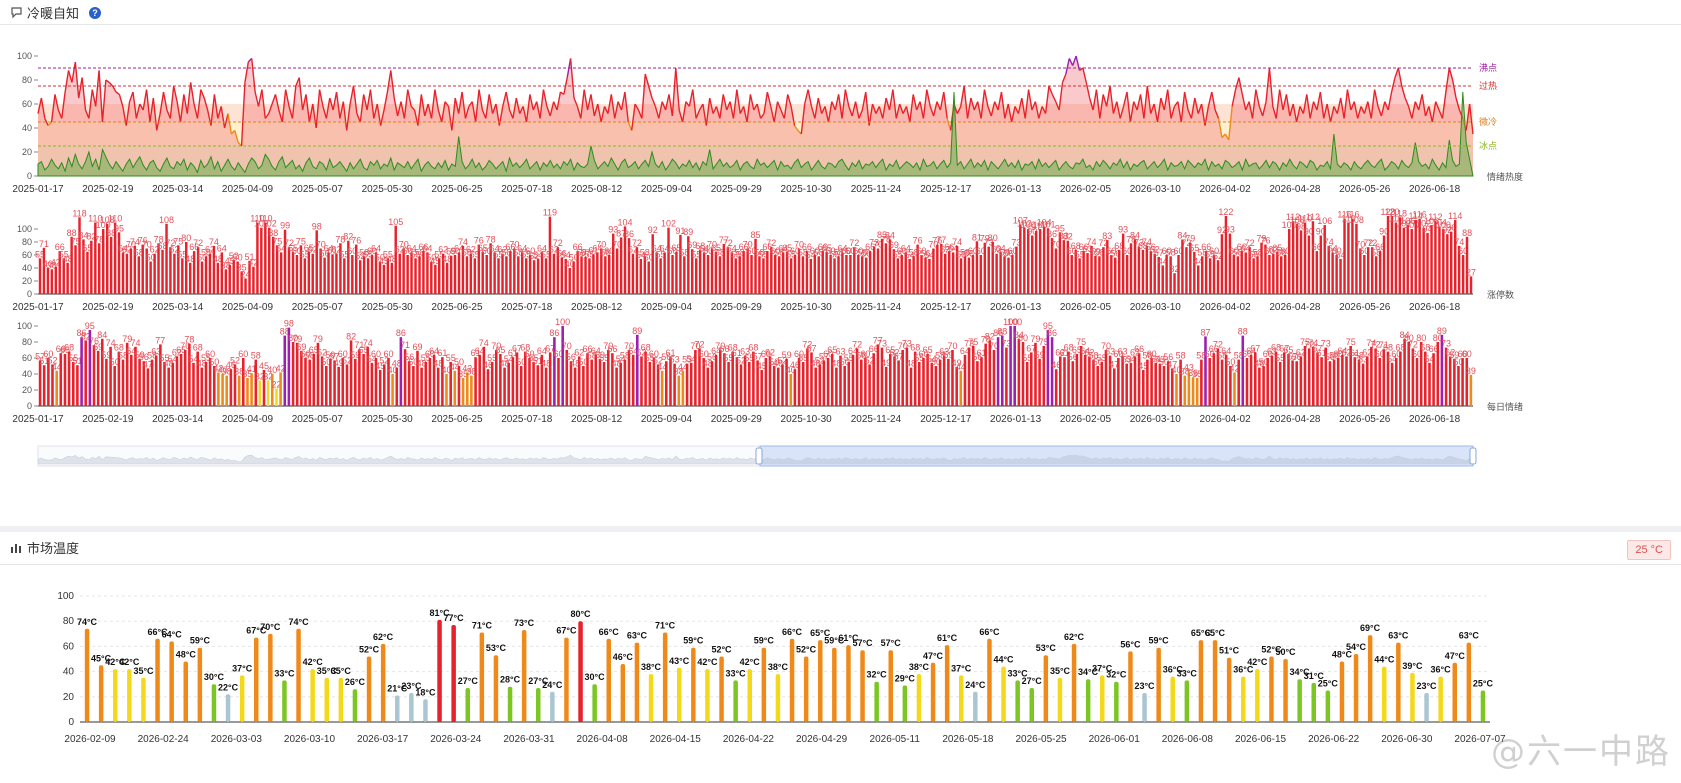  What do you see at coordinates (95, 12) in the screenshot?
I see `help-icon: ?` at bounding box center [95, 12].